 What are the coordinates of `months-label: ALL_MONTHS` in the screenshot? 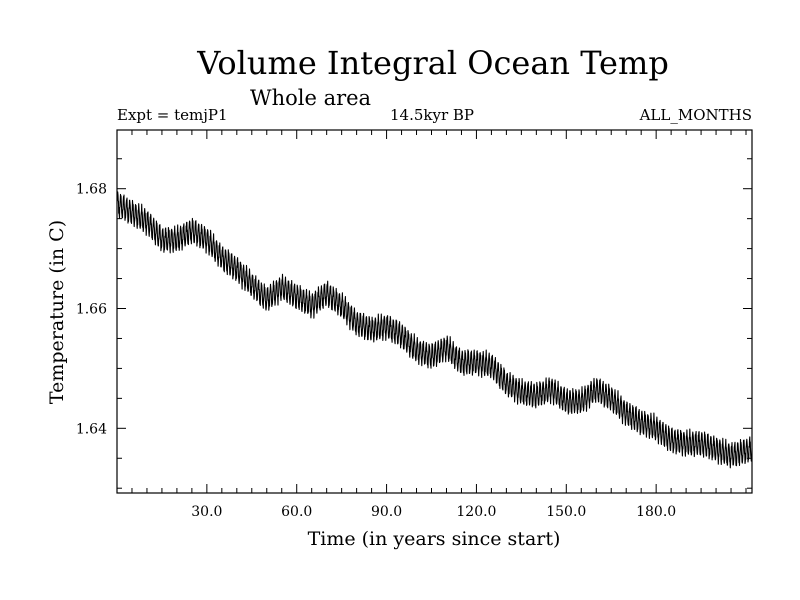 It's located at (695, 115).